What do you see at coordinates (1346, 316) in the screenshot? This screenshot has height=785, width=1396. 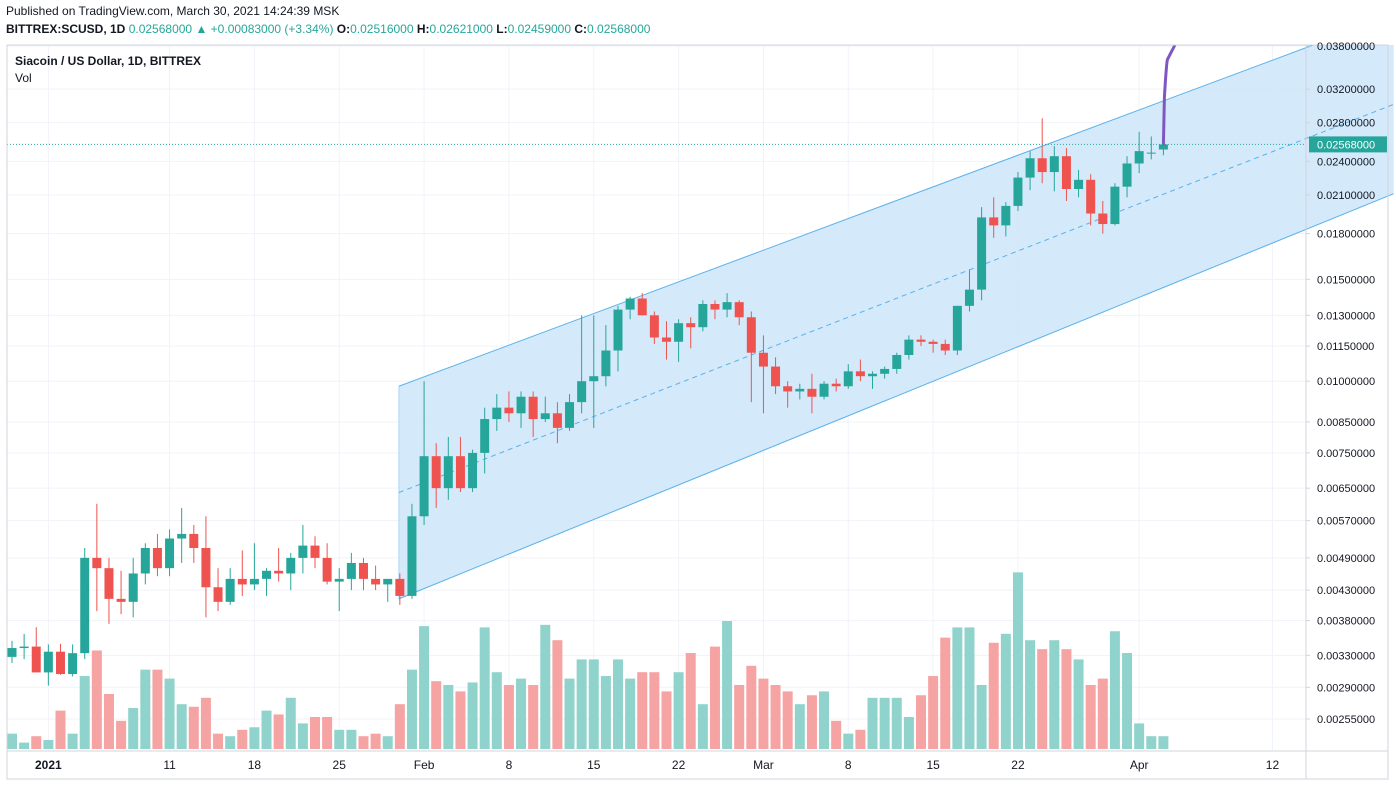 I see `price-tick-label: 0.01300000` at bounding box center [1346, 316].